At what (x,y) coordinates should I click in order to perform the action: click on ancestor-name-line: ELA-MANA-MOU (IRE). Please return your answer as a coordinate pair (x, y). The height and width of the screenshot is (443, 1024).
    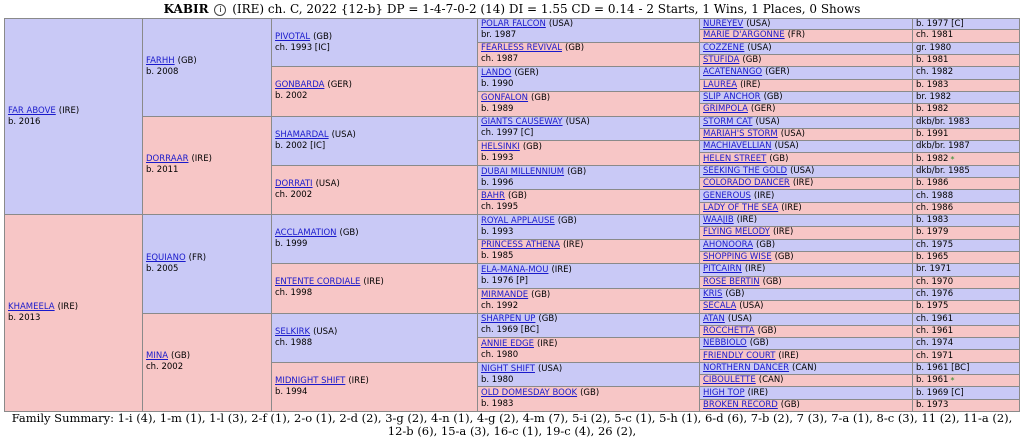
    Looking at the image, I should click on (588, 270).